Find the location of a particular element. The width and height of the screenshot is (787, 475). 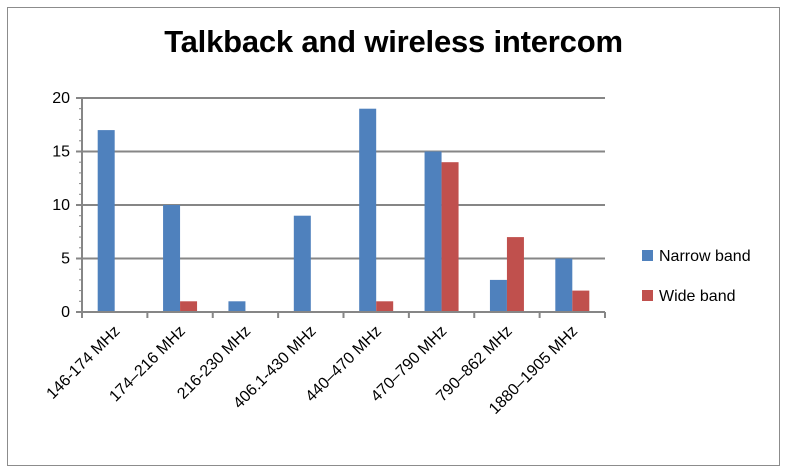

y-tick-label: 15 is located at coordinates (61, 152).